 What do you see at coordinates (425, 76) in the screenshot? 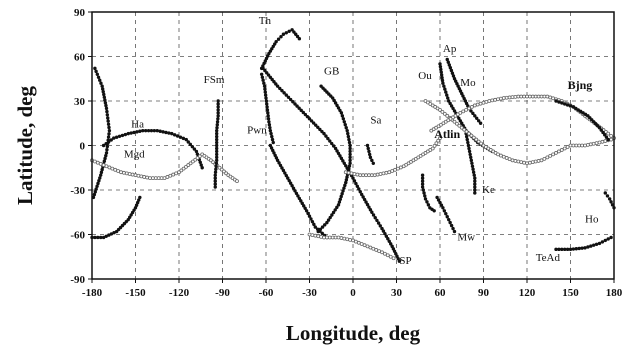
I see `station-label: Ou` at bounding box center [425, 76].